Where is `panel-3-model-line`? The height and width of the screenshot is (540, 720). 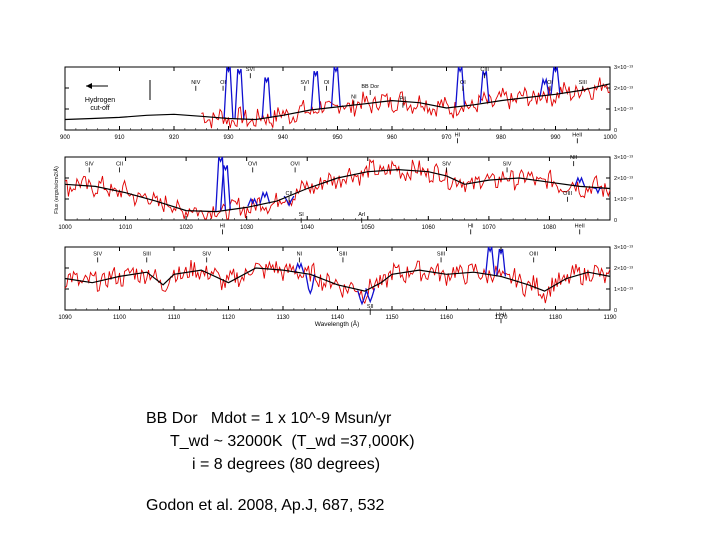
panel-3-model-line is located at coordinates (337, 279).